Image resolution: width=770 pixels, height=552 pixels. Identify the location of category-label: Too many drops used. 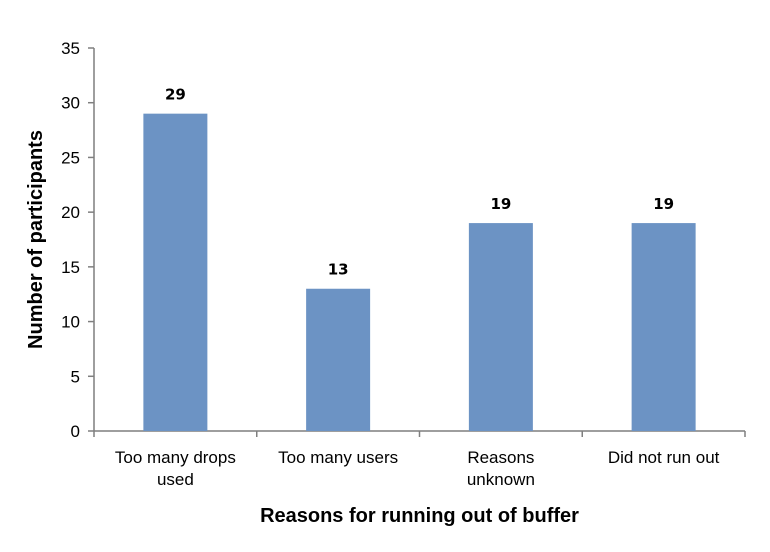
(175, 468).